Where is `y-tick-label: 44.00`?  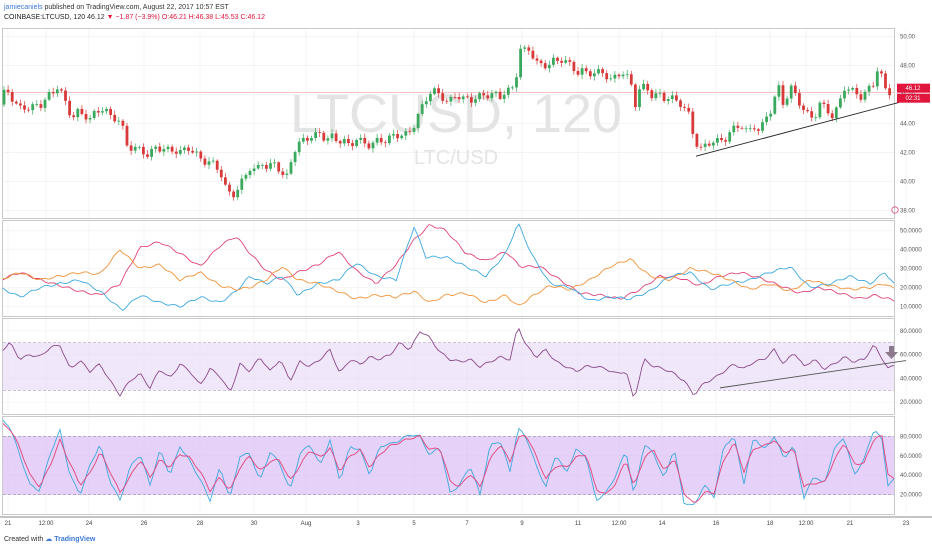
y-tick-label: 44.00 is located at coordinates (908, 125).